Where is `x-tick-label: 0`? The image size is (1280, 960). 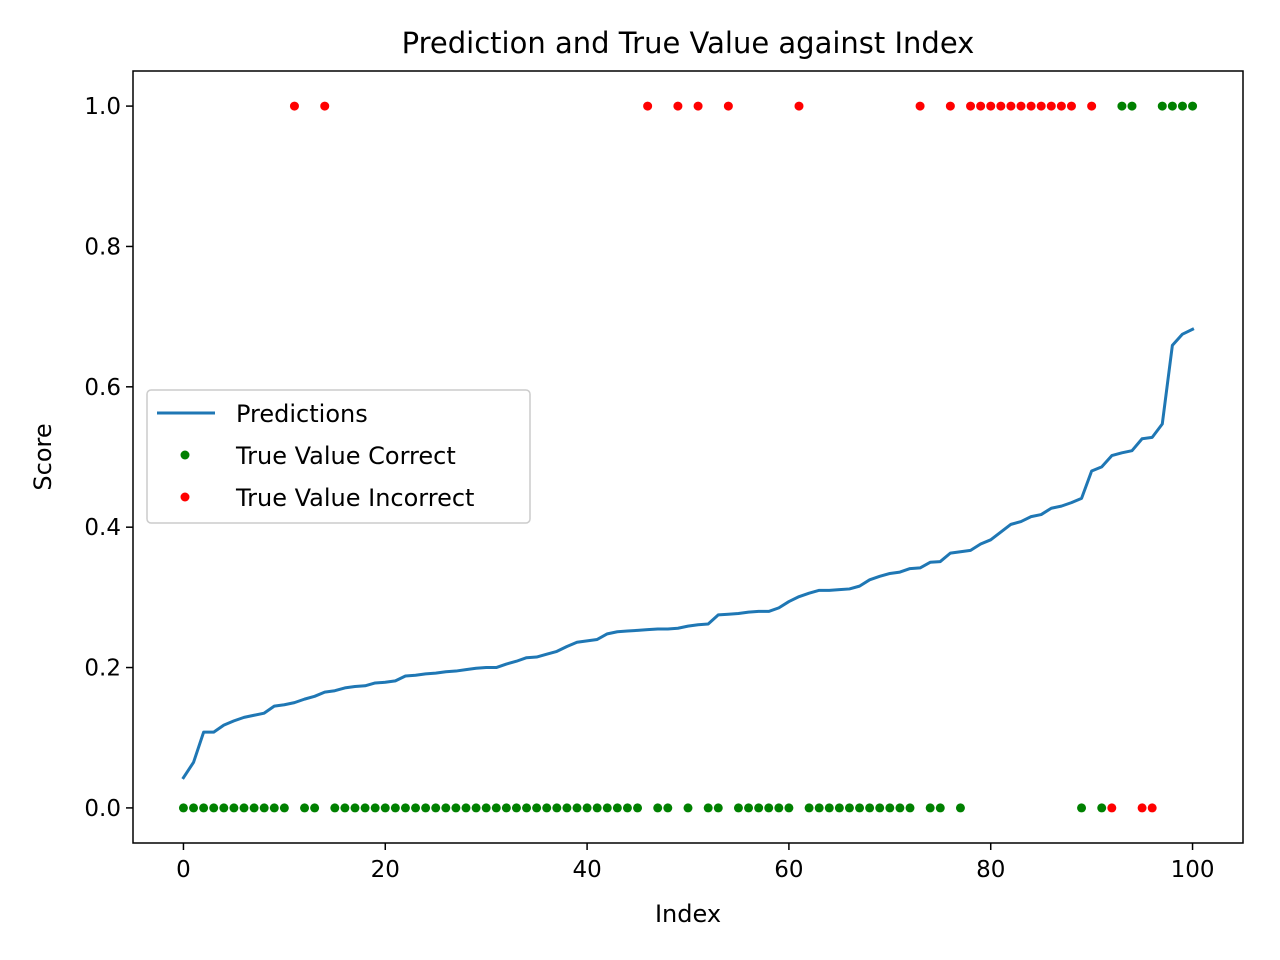 x-tick-label: 0 is located at coordinates (183, 870).